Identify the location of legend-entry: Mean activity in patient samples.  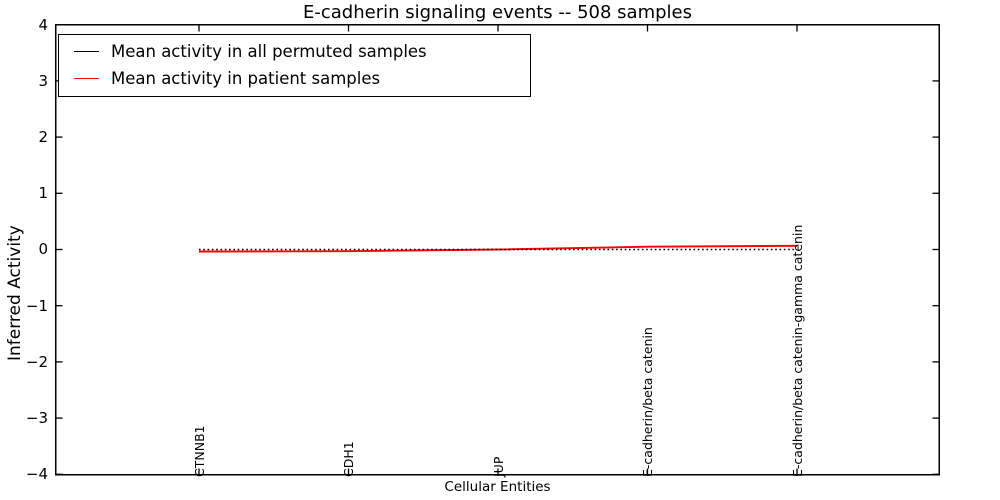
(302, 78).